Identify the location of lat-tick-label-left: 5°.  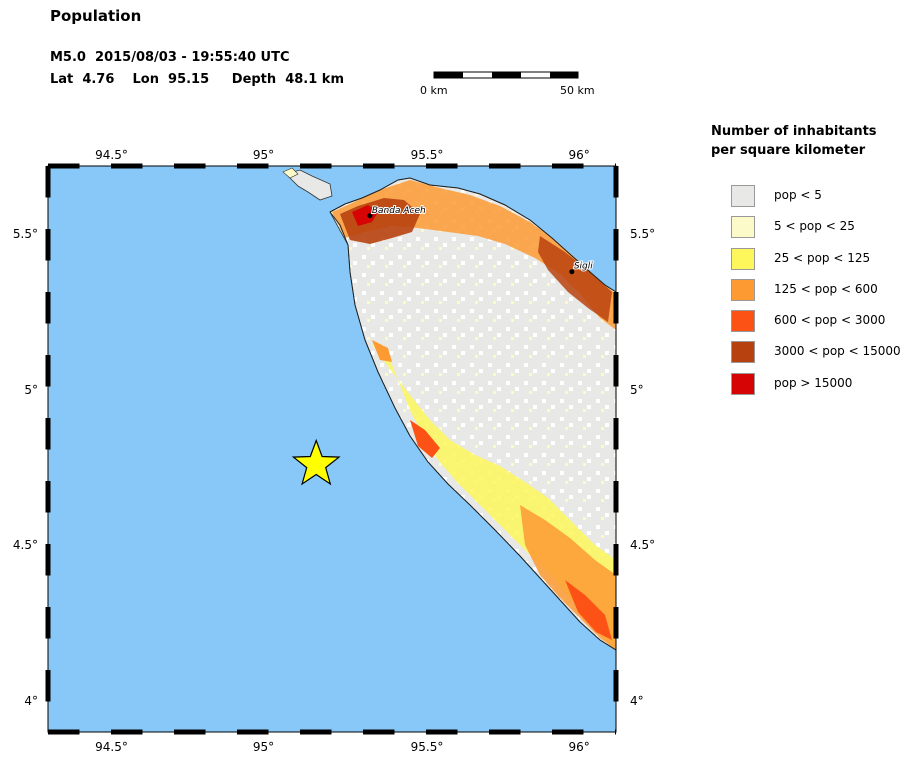
(31, 389).